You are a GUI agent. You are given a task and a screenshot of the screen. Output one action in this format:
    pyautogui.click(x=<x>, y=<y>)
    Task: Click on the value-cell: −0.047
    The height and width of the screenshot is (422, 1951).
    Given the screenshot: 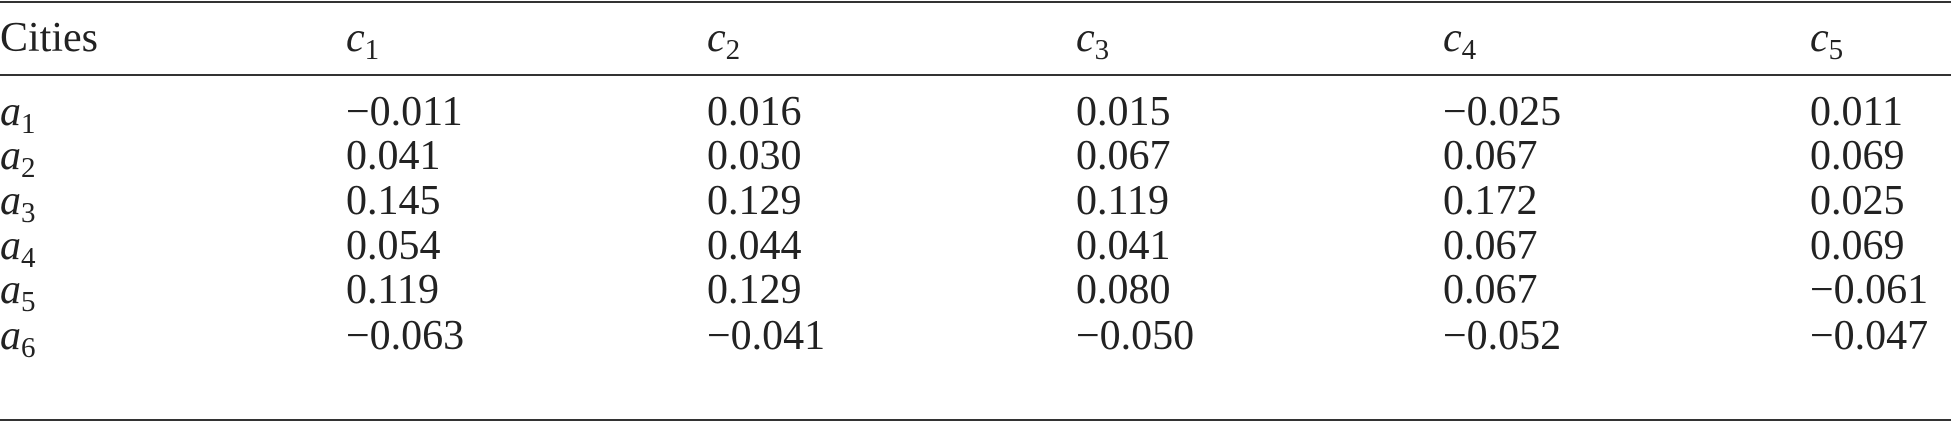 What is the action you would take?
    pyautogui.click(x=1869, y=336)
    